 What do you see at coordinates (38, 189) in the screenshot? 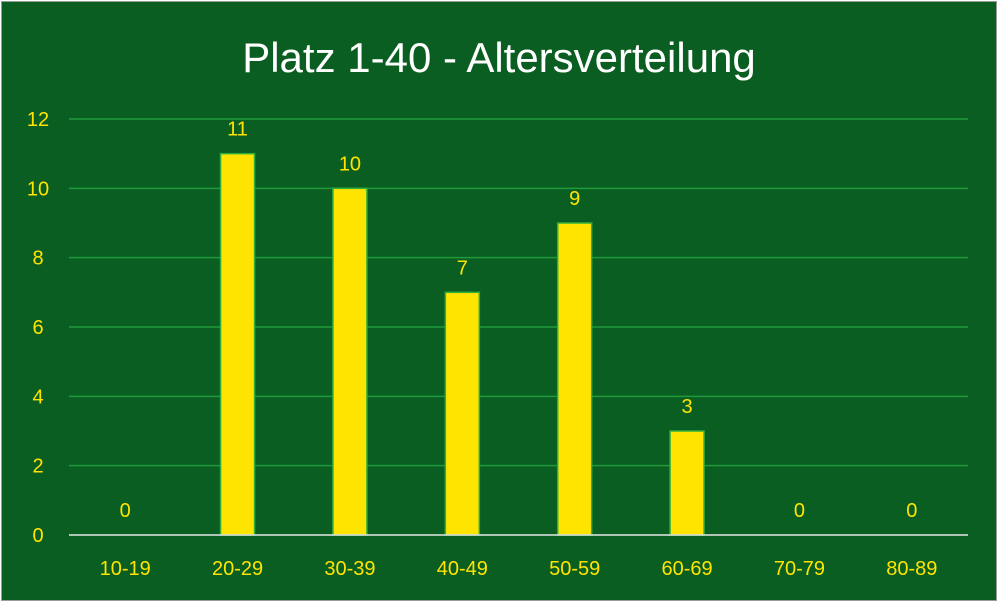
I see `y-tick-label: 10` at bounding box center [38, 189].